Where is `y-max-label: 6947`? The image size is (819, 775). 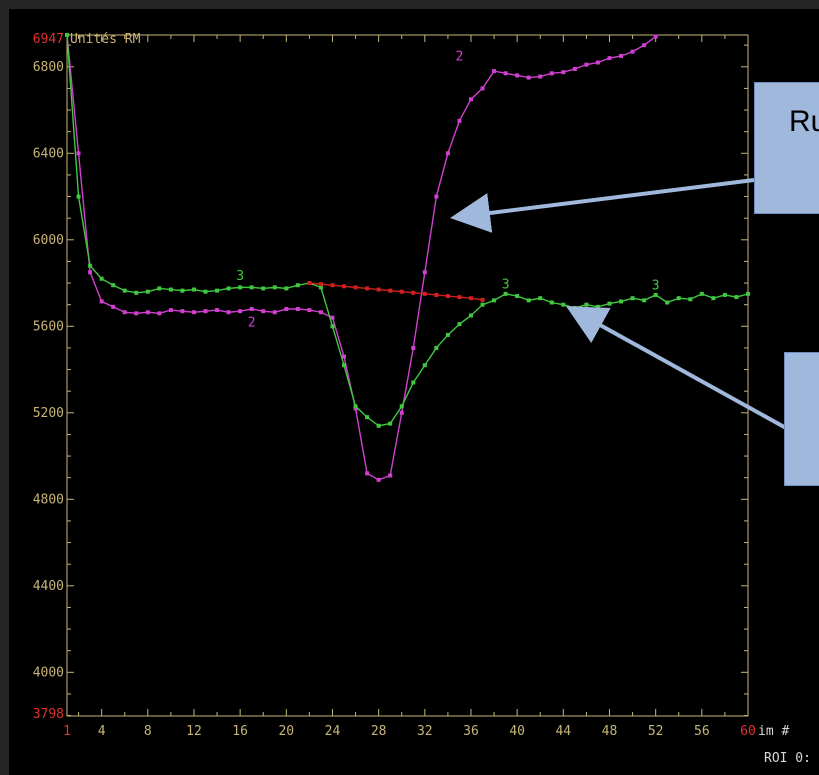 y-max-label: 6947 is located at coordinates (48, 39).